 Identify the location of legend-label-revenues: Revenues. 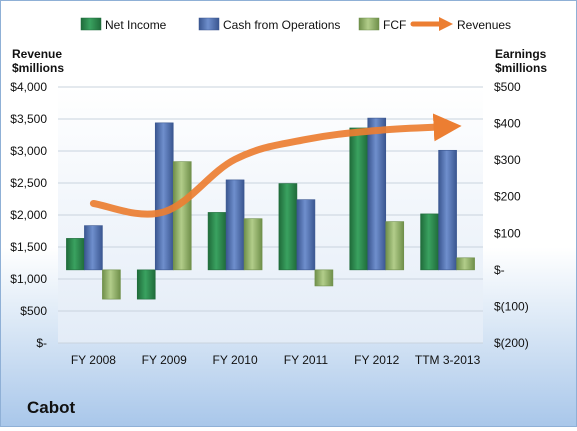
(484, 25).